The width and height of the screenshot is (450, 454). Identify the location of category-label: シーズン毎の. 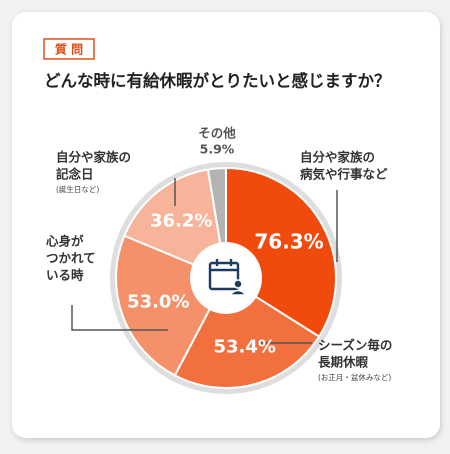
(355, 345).